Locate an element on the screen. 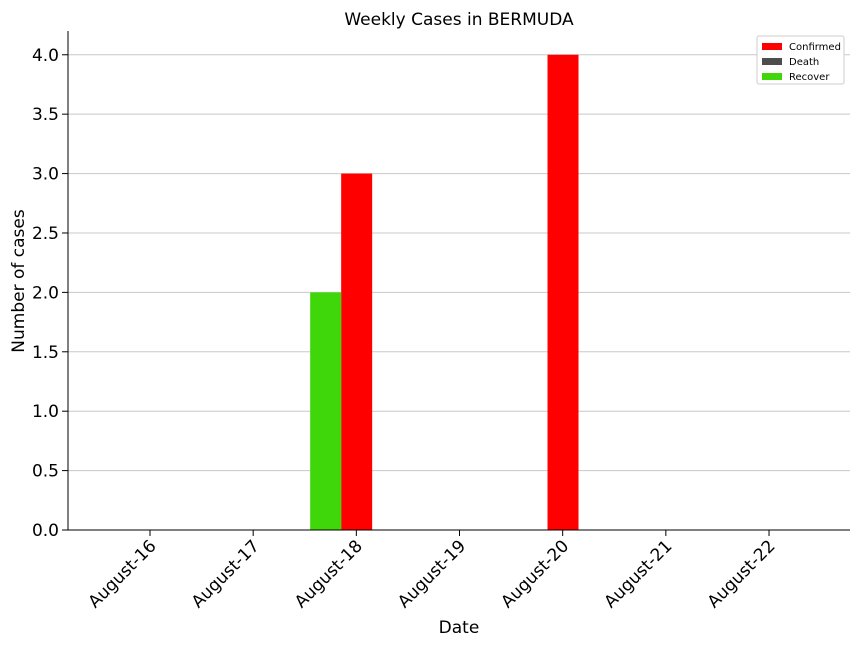 The width and height of the screenshot is (864, 648). legend: Confirmed Death Recover is located at coordinates (800, 60).